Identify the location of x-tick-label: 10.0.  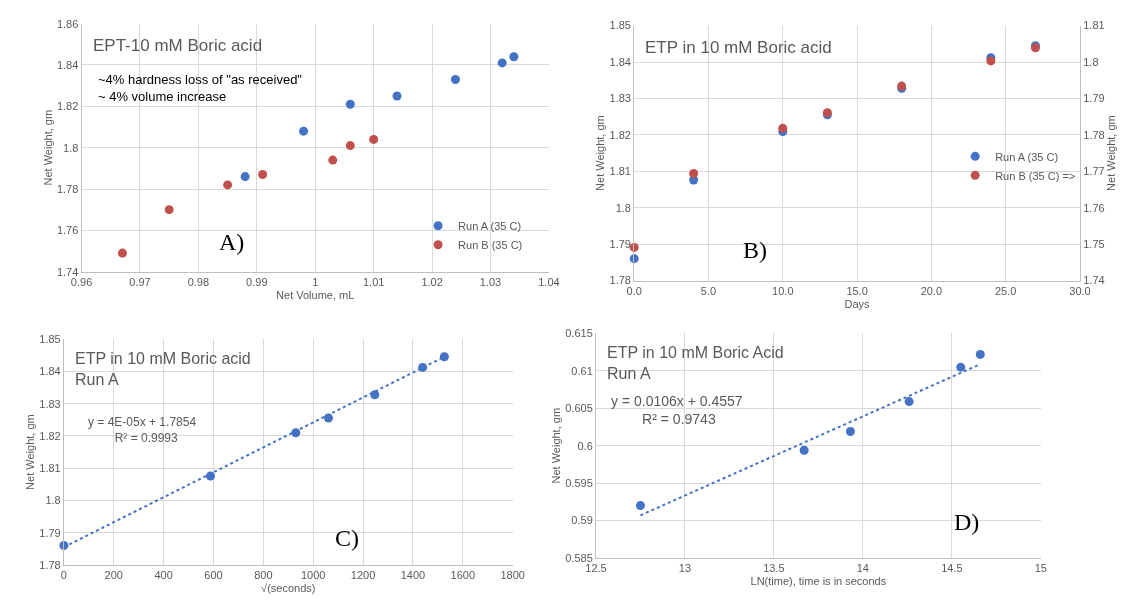
(783, 290).